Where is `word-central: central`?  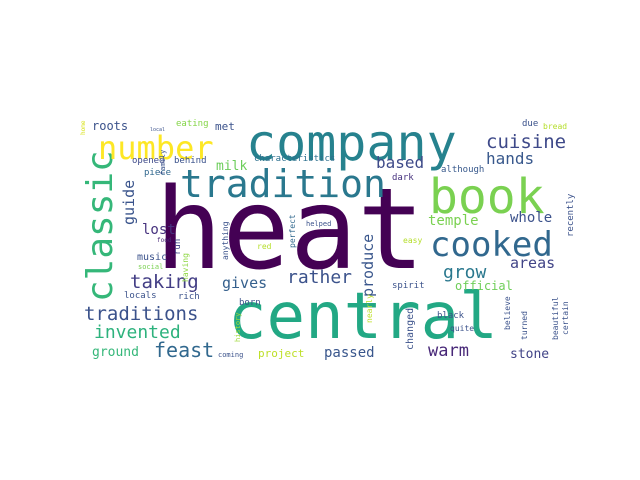 word-central: central is located at coordinates (363, 317).